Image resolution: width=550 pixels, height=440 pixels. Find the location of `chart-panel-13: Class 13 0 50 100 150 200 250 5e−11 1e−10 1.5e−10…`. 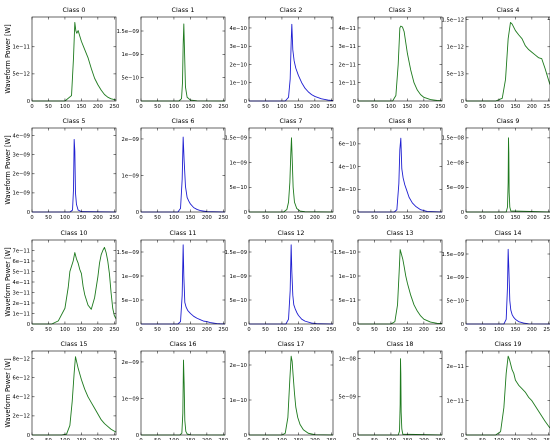

chart-panel-13: Class 13 0 50 100 150 200 250 5e−11 1e−10 1.5e−10… is located at coordinates (390, 281).